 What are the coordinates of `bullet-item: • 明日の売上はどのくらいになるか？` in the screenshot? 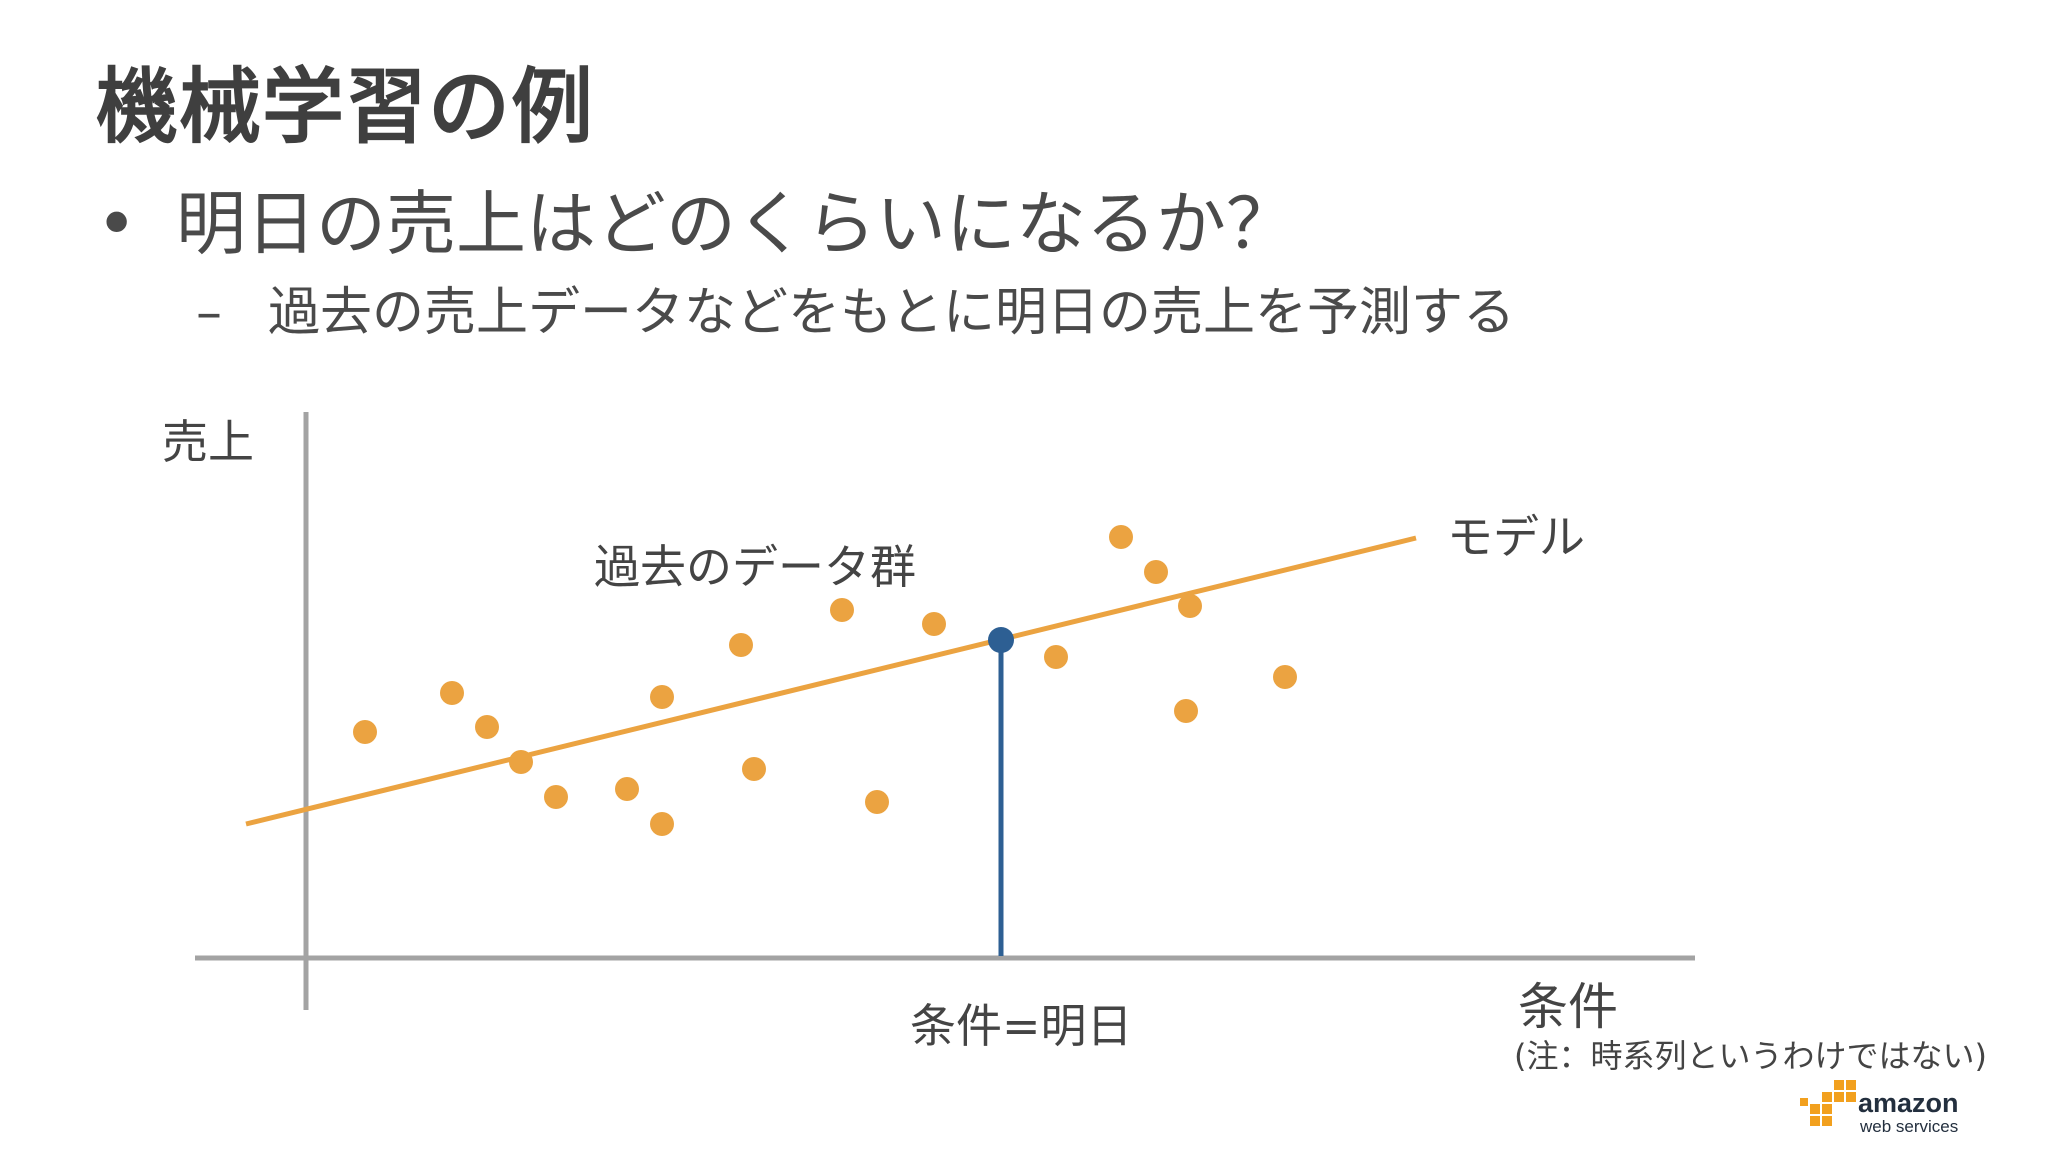 It's located at (696, 218).